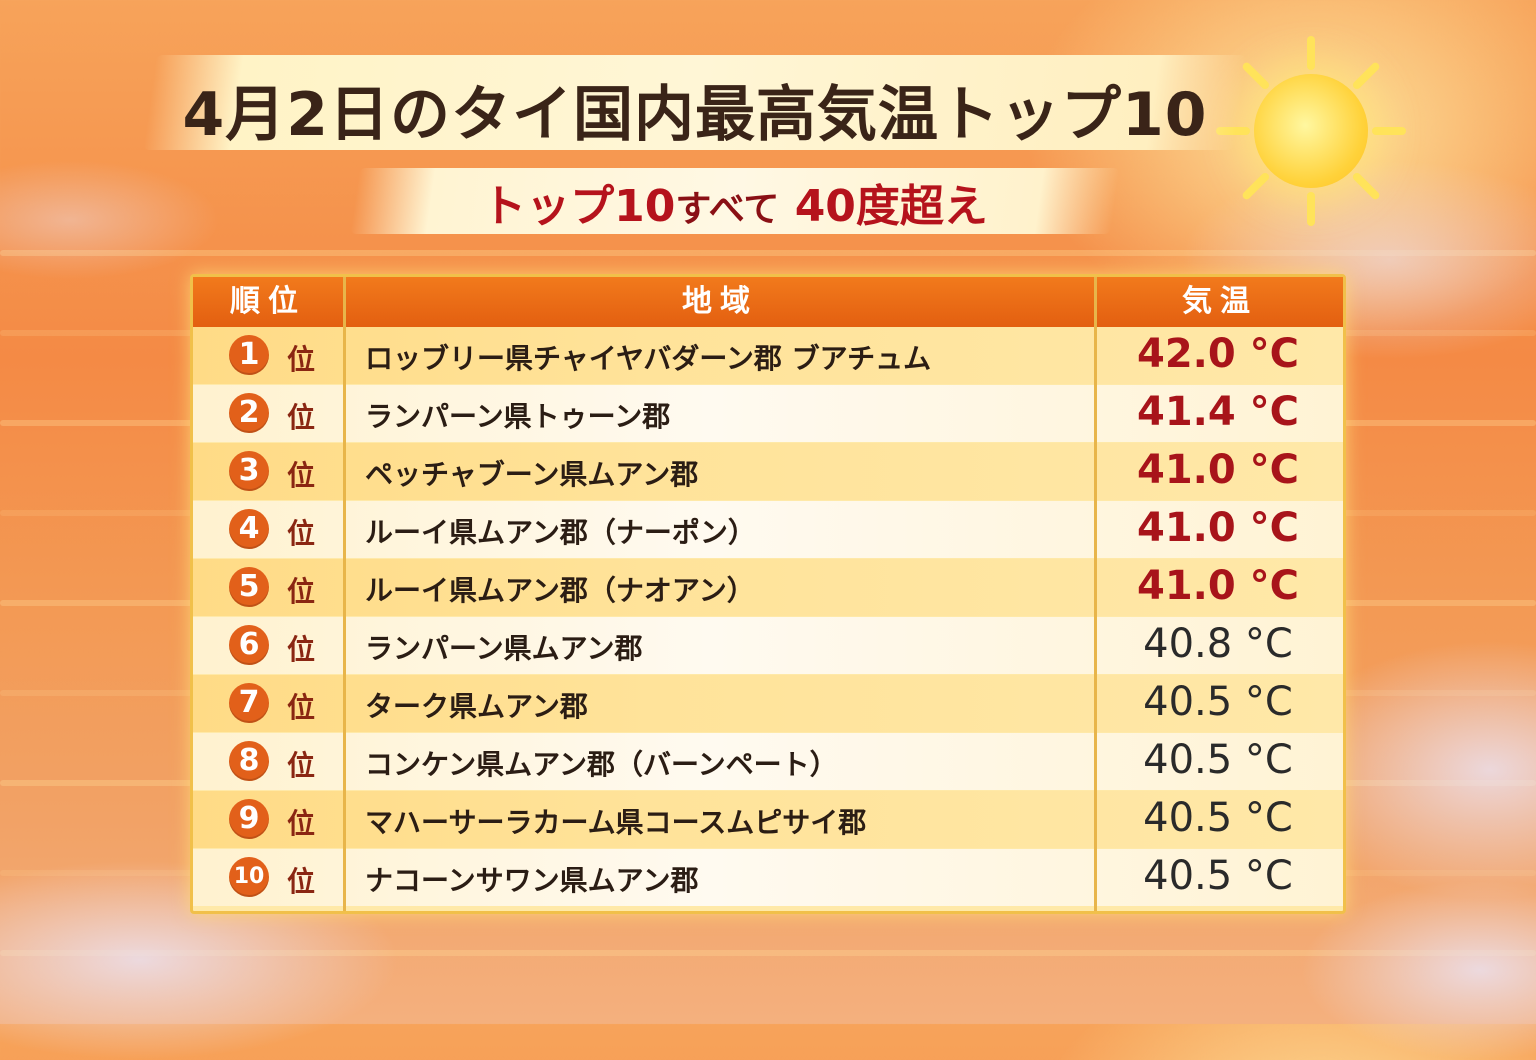  What do you see at coordinates (768, 877) in the screenshot?
I see `table-row: 10 位 ナコーンサワン県ムアン郡 40.5 °C` at bounding box center [768, 877].